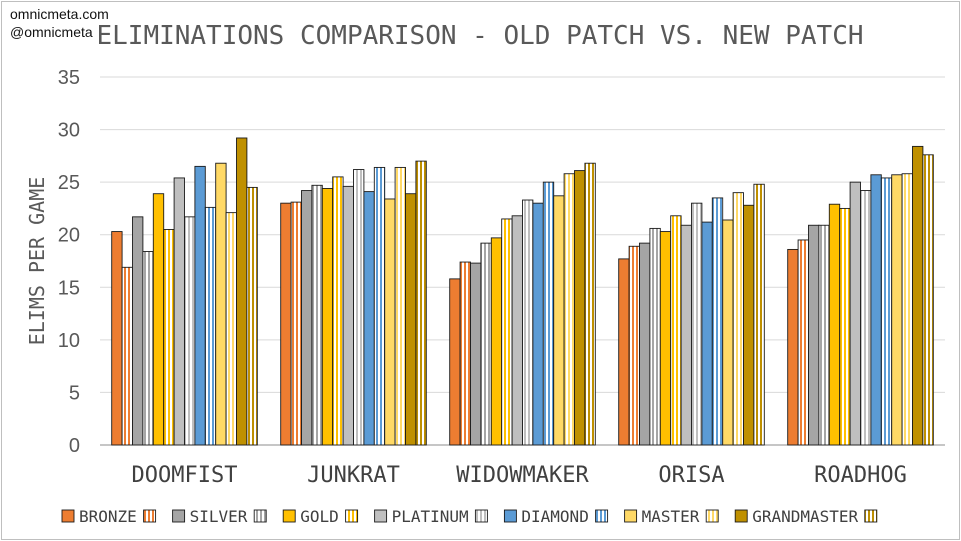 The width and height of the screenshot is (961, 541). I want to click on y-tick-label: 10, so click(69, 341).